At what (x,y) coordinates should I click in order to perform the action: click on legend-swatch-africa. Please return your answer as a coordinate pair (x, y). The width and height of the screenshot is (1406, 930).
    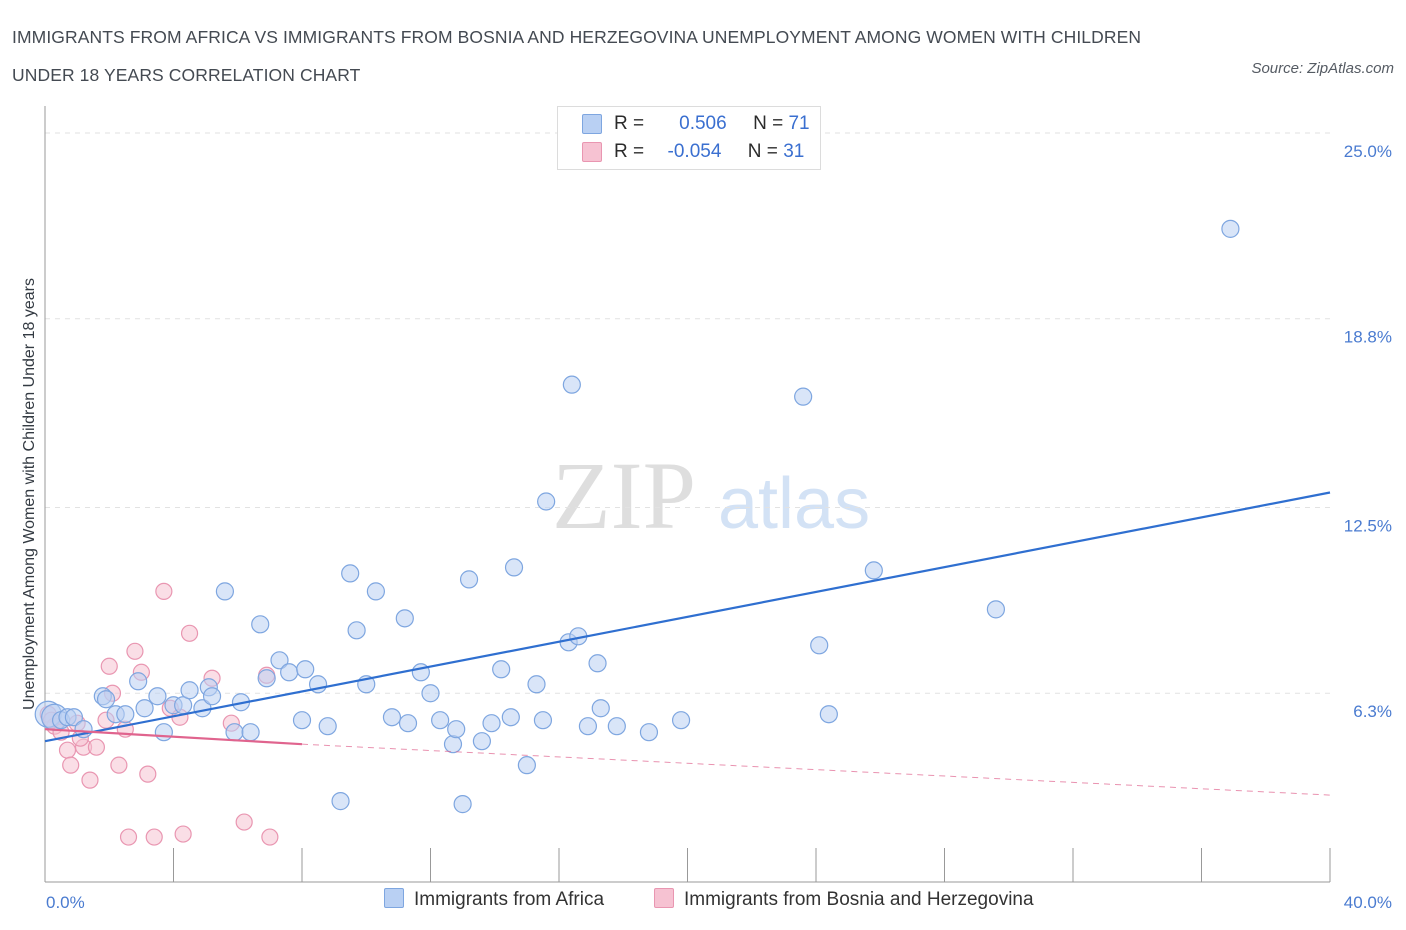
    Looking at the image, I should click on (592, 124).